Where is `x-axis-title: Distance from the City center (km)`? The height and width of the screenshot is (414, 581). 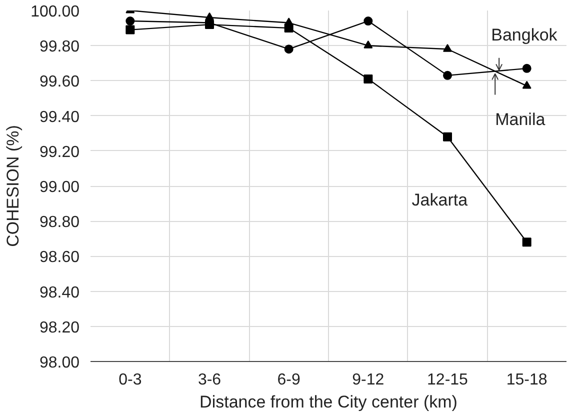 x-axis-title: Distance from the City center (km) is located at coordinates (329, 402).